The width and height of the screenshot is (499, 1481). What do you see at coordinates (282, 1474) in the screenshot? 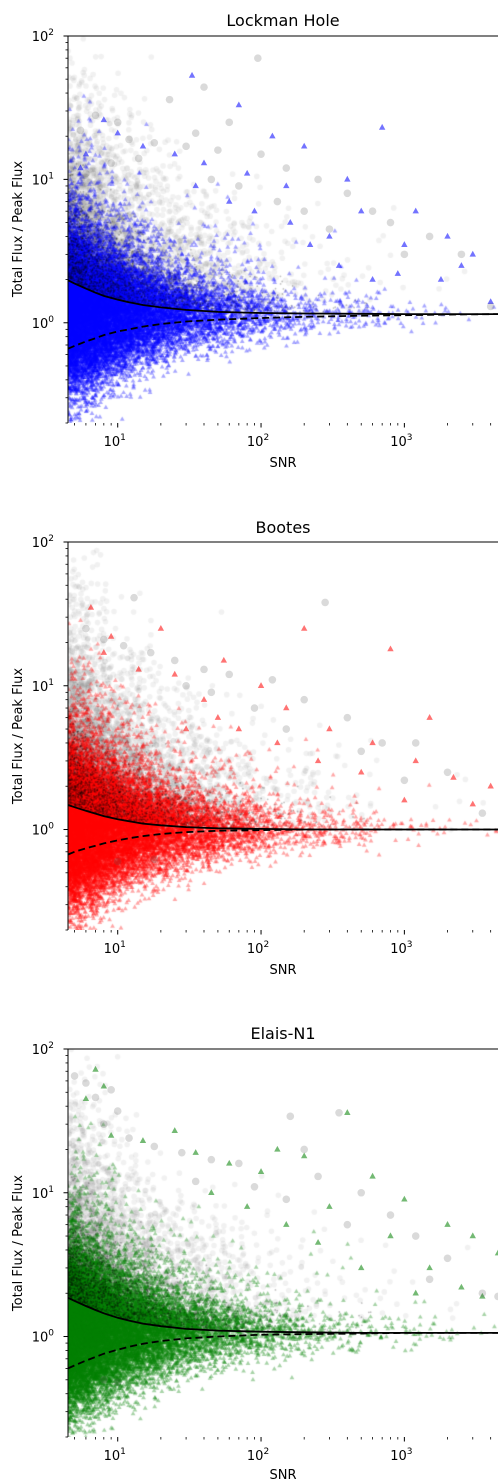
I see `x-axis-label: SNR` at bounding box center [282, 1474].